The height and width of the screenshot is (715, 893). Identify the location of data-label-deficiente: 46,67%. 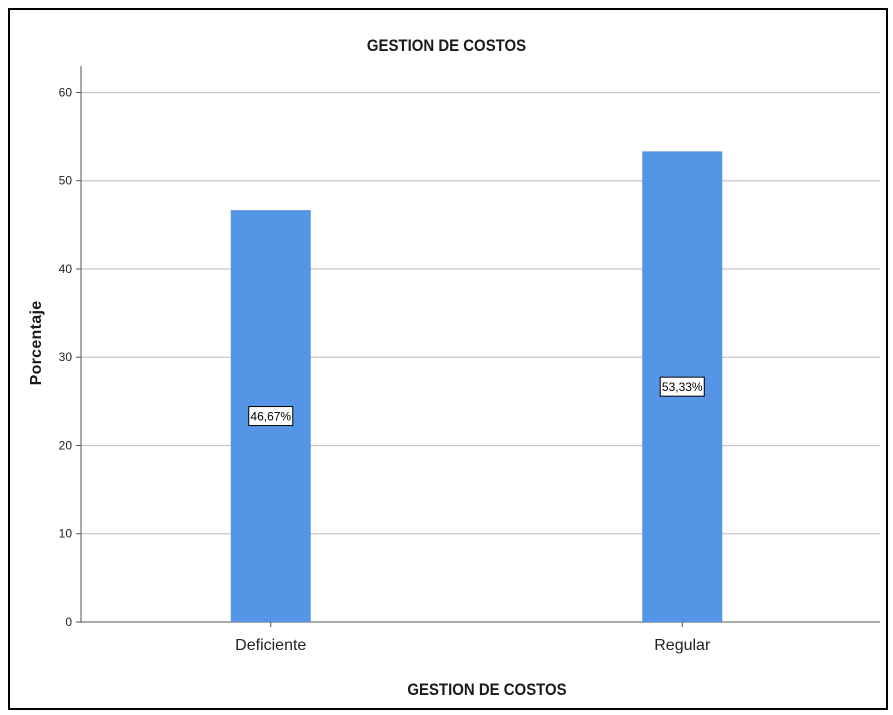
(270, 417).